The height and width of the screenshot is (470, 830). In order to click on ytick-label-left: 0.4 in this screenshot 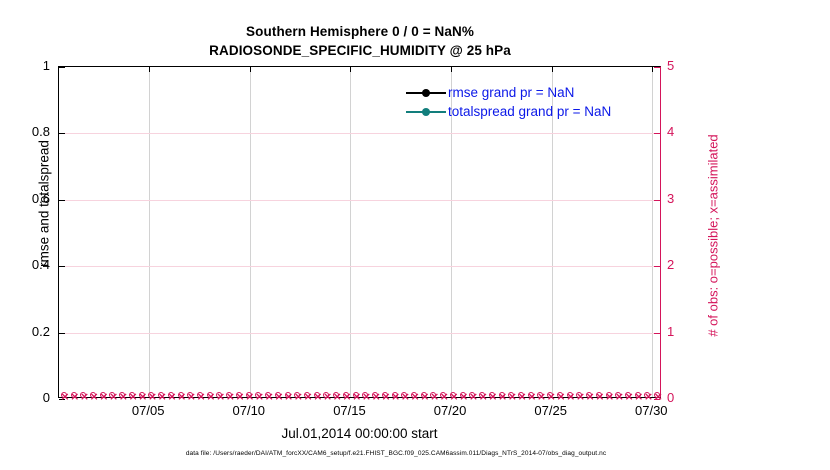, I will do `click(40, 265)`.